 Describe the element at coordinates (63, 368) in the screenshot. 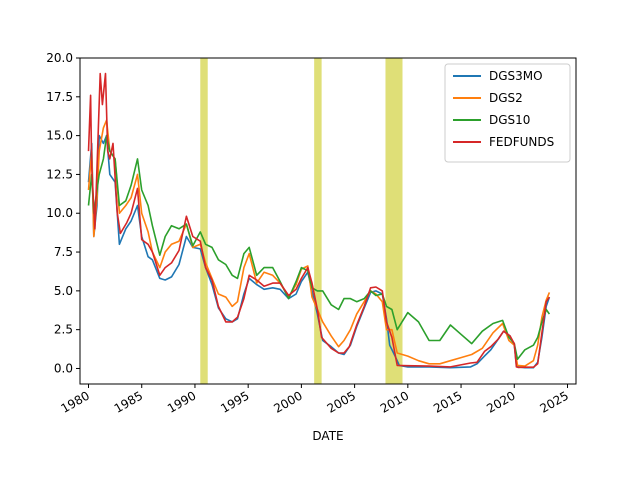

I see `y-tick-label: 0.0` at that location.